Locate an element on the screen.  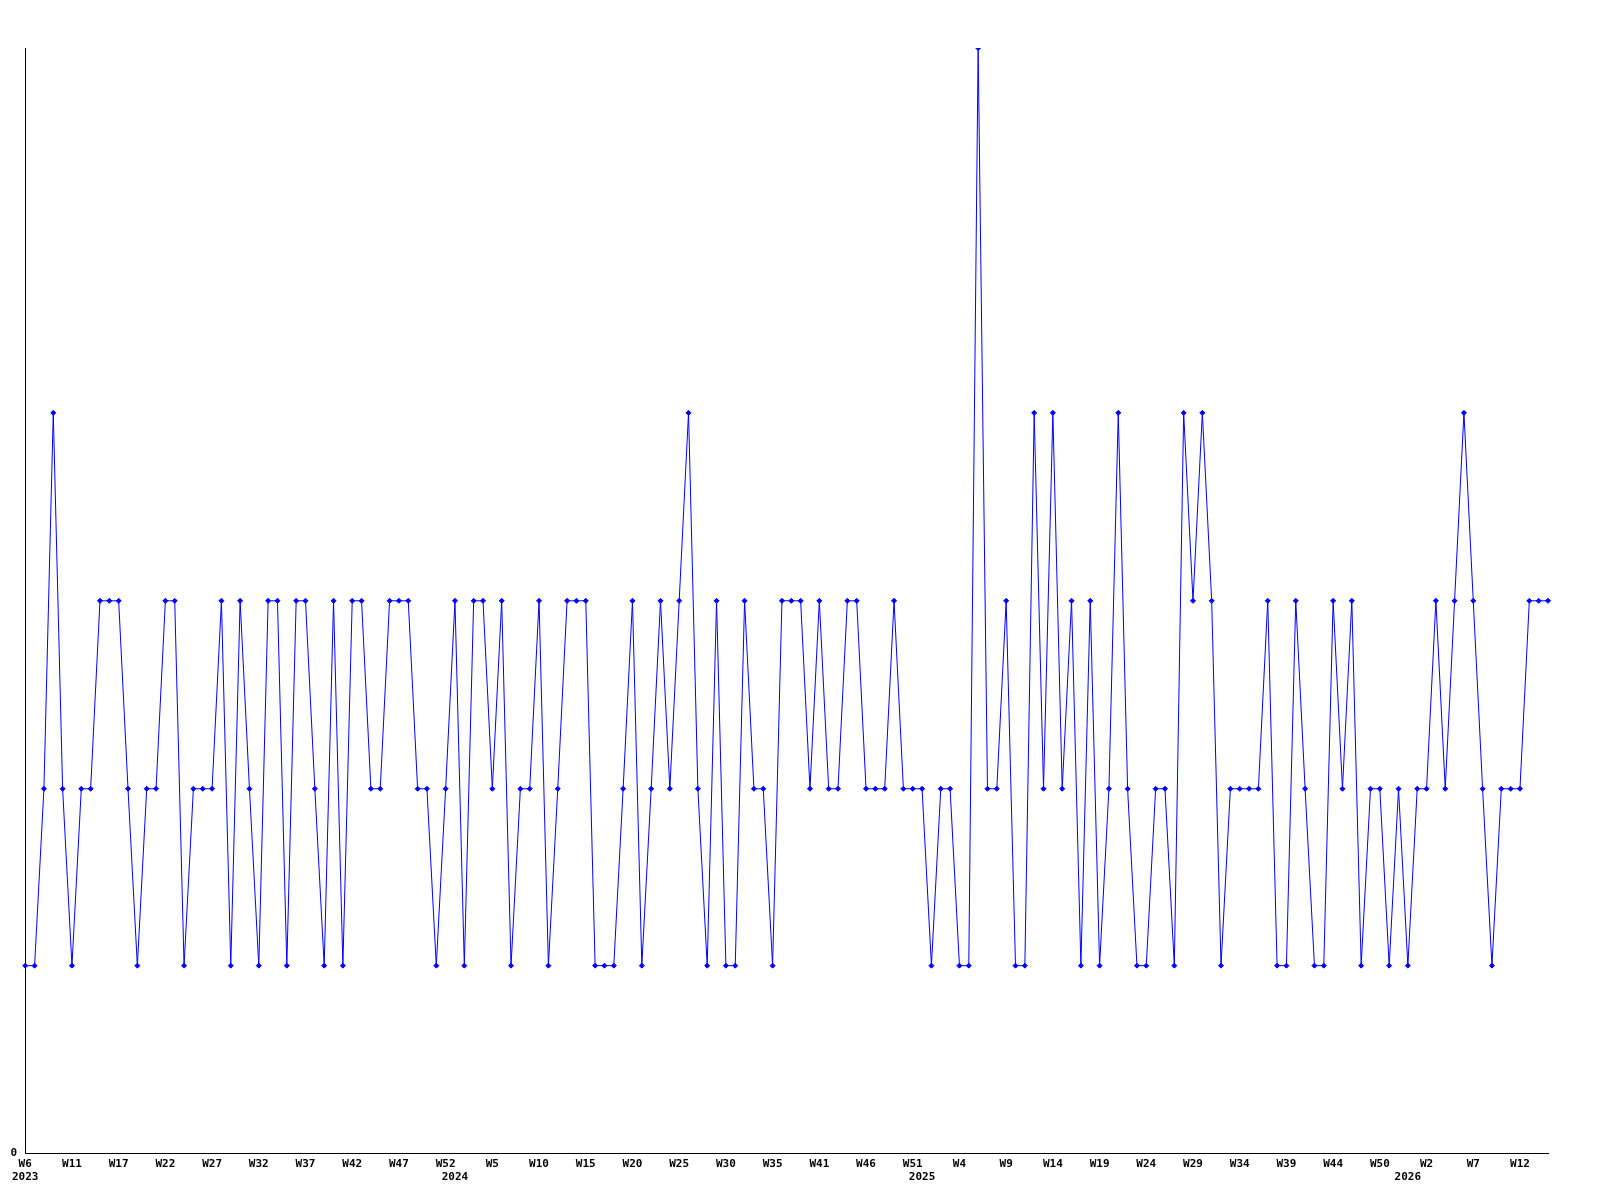
x-tick-label: W44 is located at coordinates (1333, 1164).